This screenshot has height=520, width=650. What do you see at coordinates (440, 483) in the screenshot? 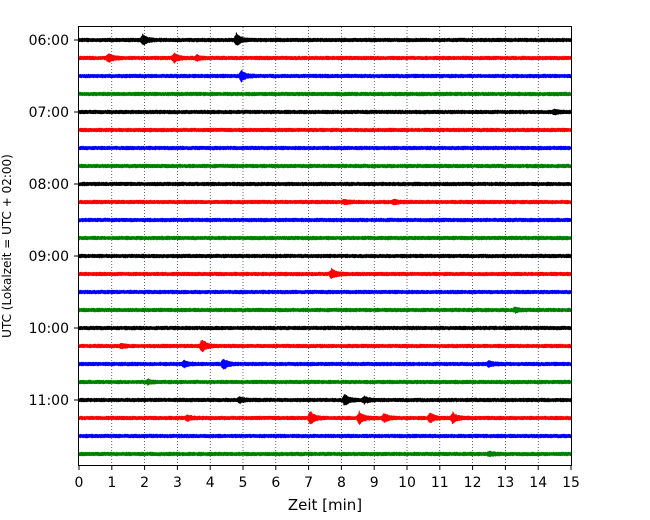
I see `x-tick-label: 11` at bounding box center [440, 483].